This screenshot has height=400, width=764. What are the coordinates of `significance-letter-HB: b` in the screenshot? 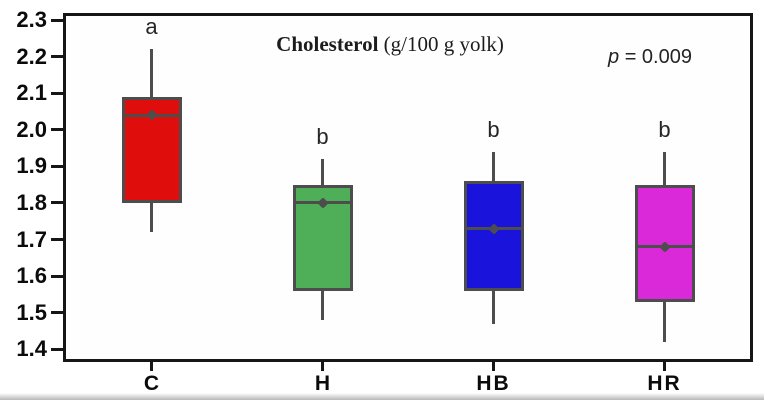 It's located at (493, 129).